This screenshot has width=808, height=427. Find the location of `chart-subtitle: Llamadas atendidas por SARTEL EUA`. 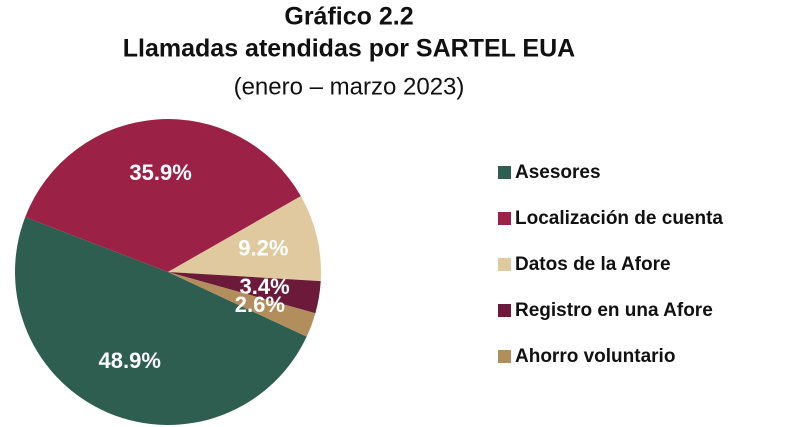

chart-subtitle: Llamadas atendidas por SARTEL EUA is located at coordinates (349, 49).